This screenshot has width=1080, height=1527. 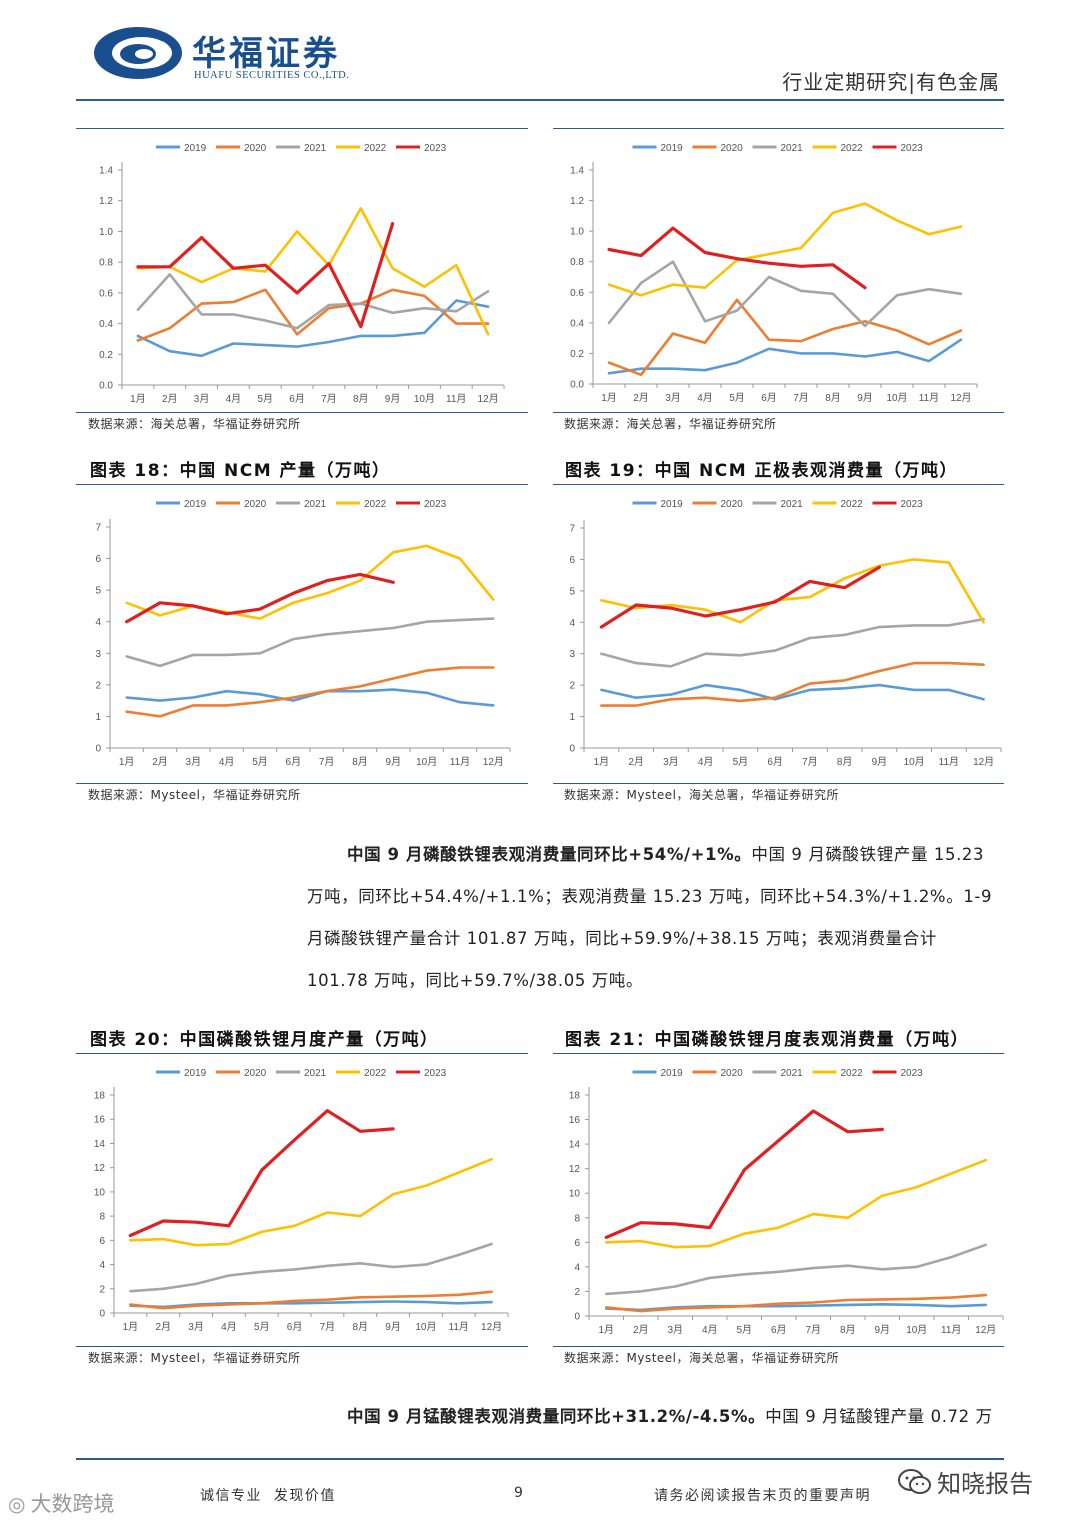 What do you see at coordinates (575, 1096) in the screenshot?
I see `y-tick-label: 18` at bounding box center [575, 1096].